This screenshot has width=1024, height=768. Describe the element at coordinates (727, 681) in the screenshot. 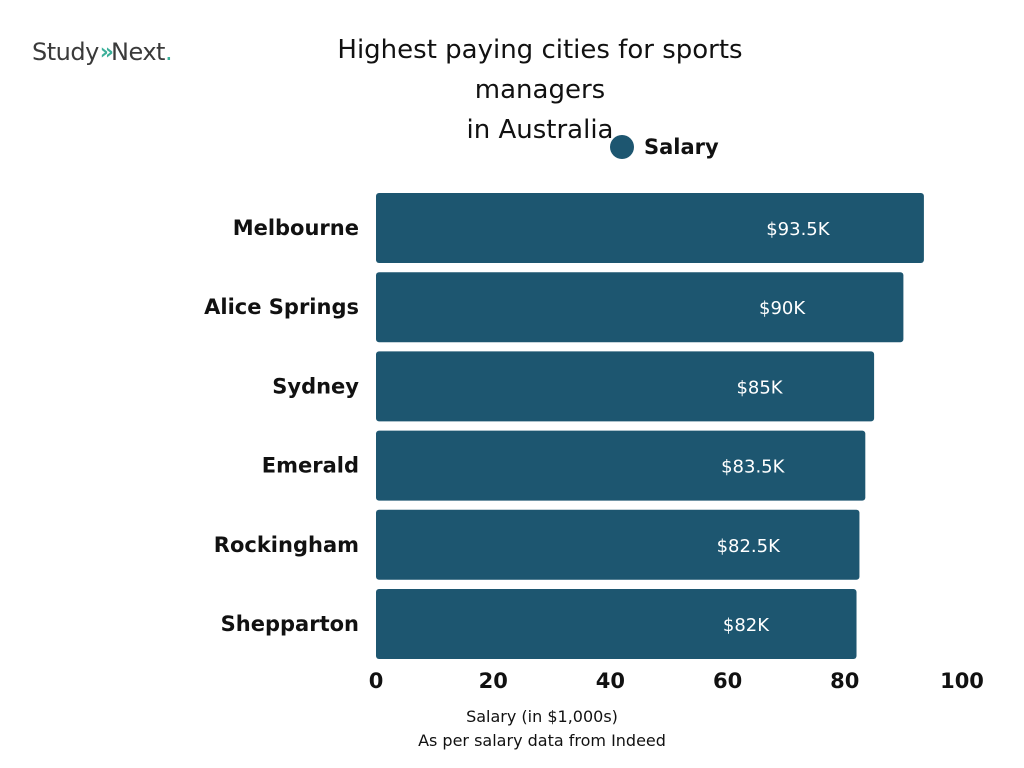

I see `x-tick-label: 60` at that location.